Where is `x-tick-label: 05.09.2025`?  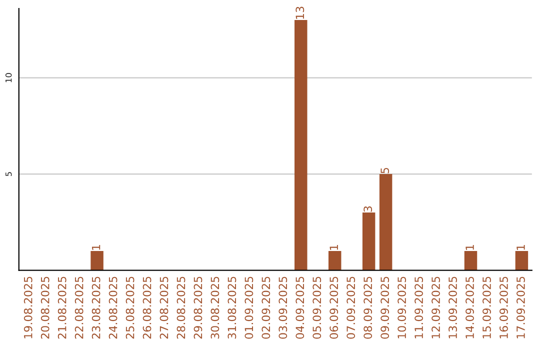 x-tick-label: 05.09.2025 is located at coordinates (317, 307).